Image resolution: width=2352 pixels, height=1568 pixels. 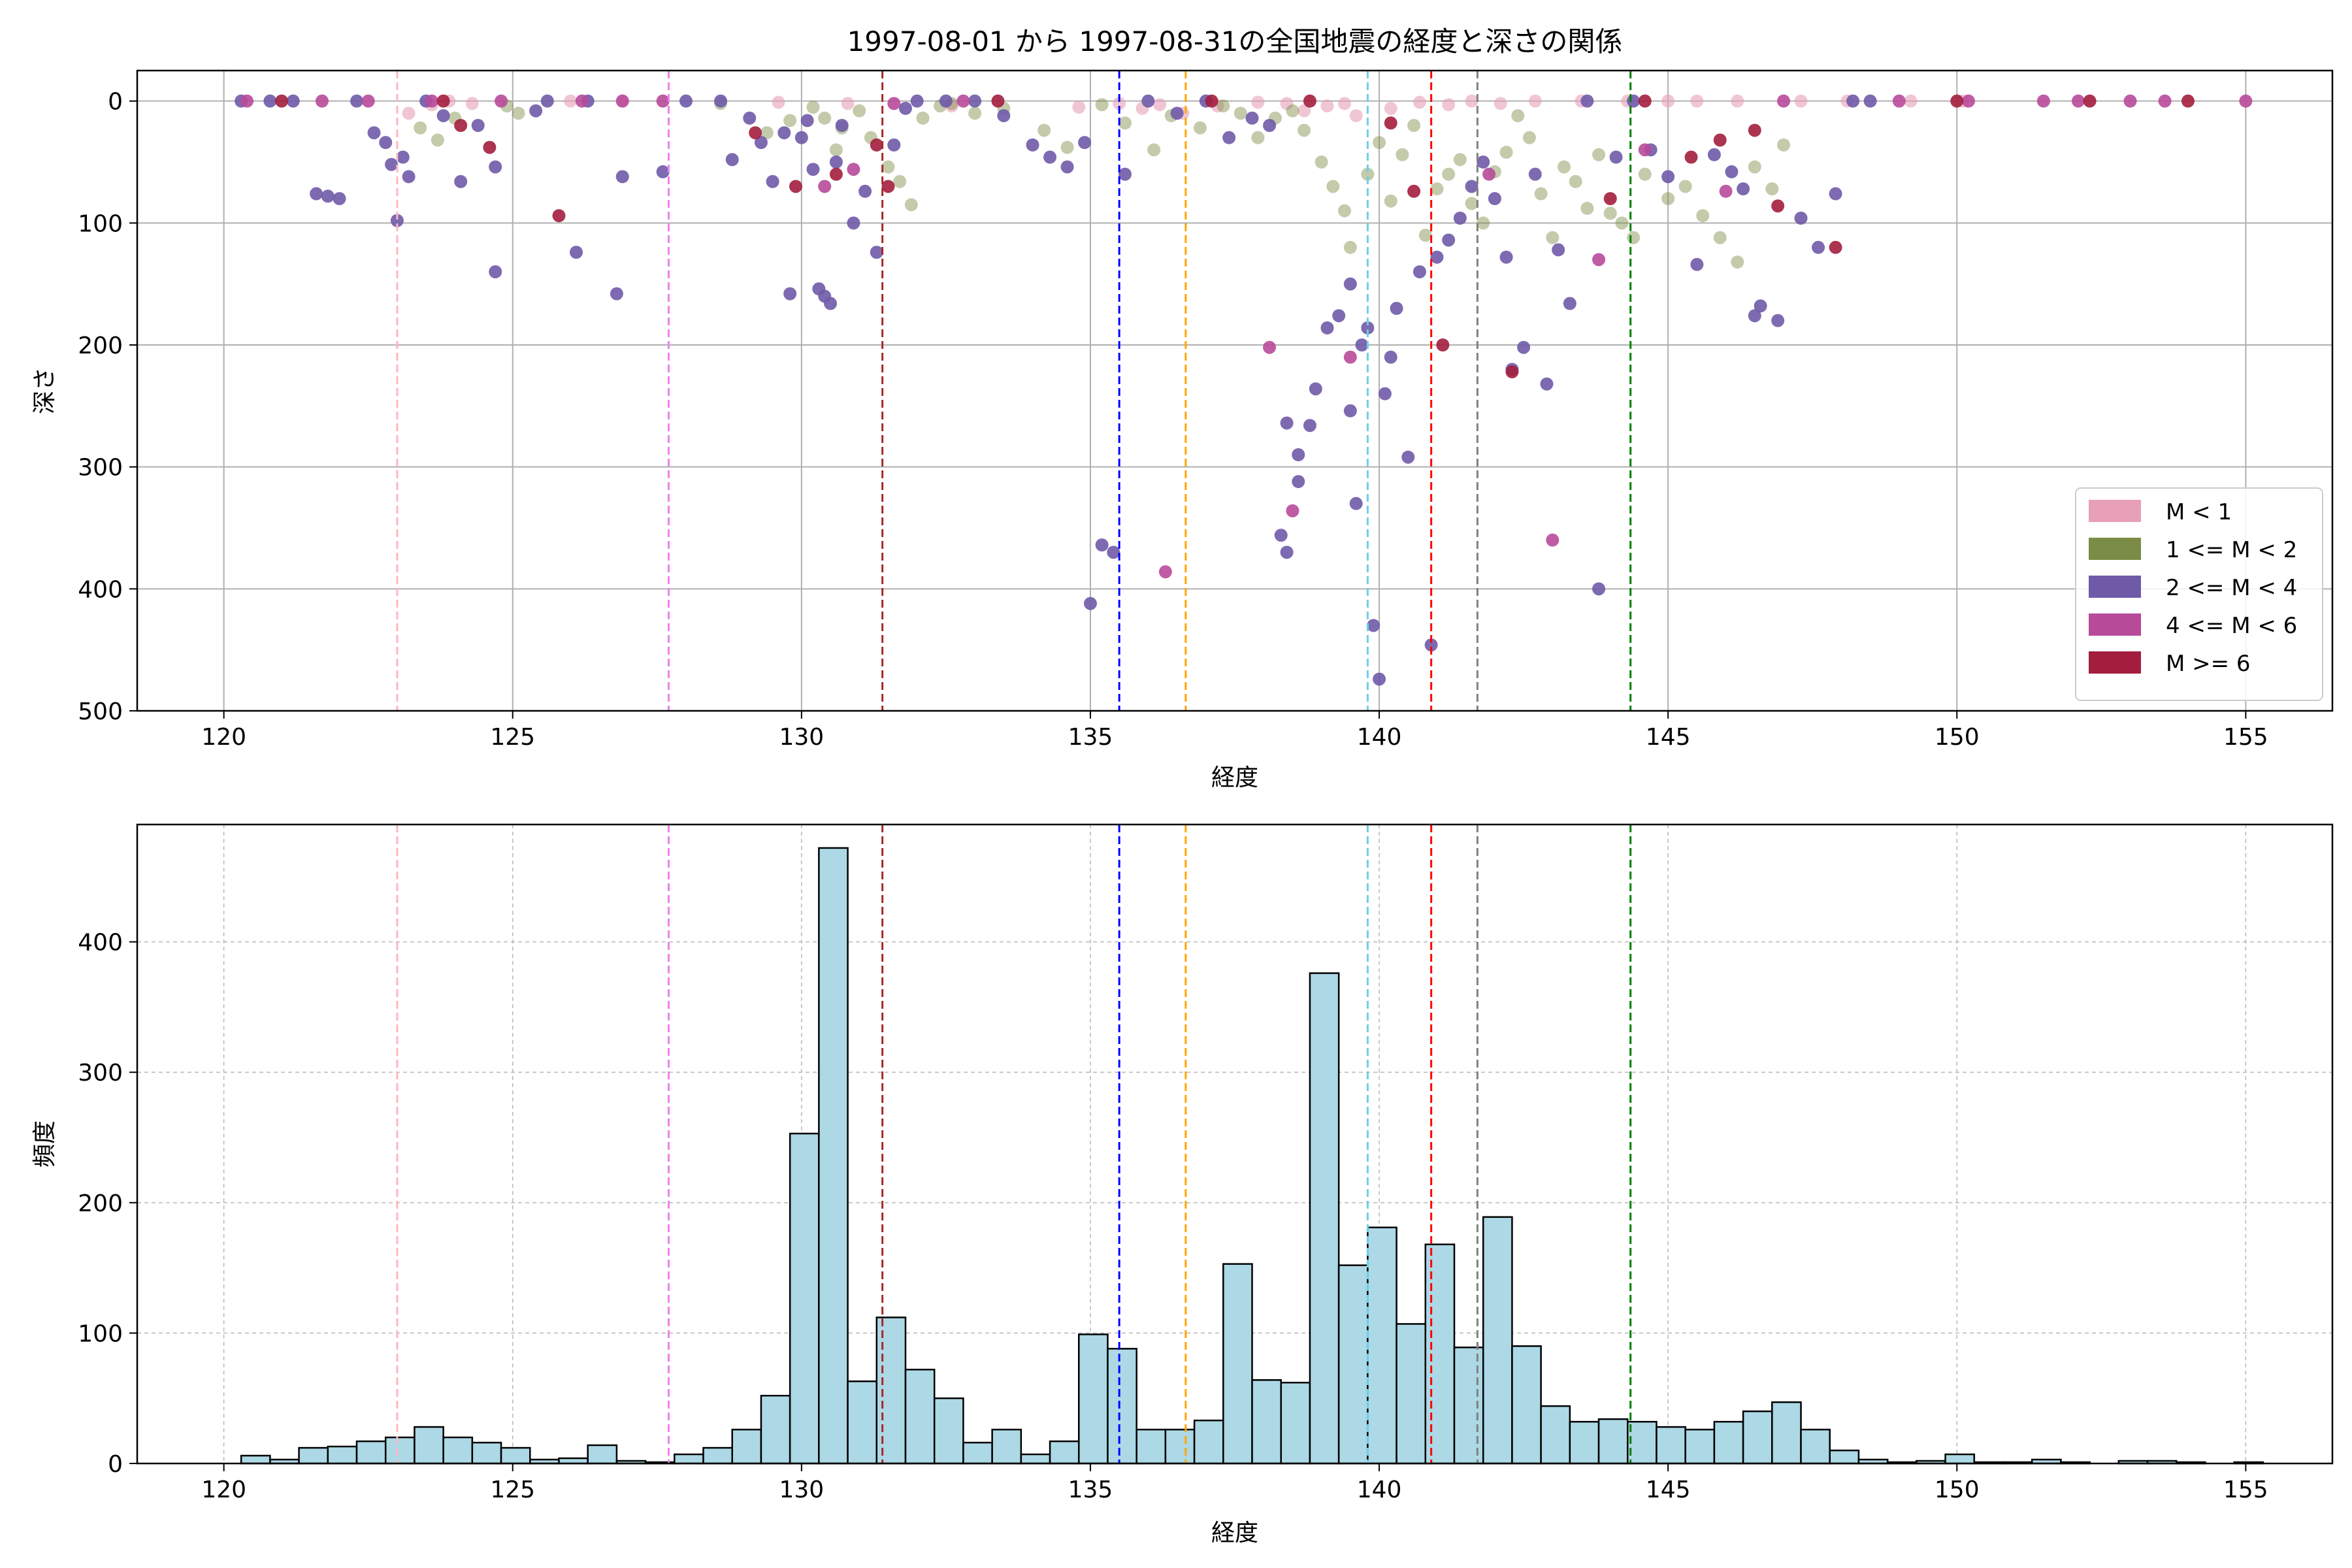 What do you see at coordinates (1234, 777) in the screenshot?
I see `scatter-x-label: 経度` at bounding box center [1234, 777].